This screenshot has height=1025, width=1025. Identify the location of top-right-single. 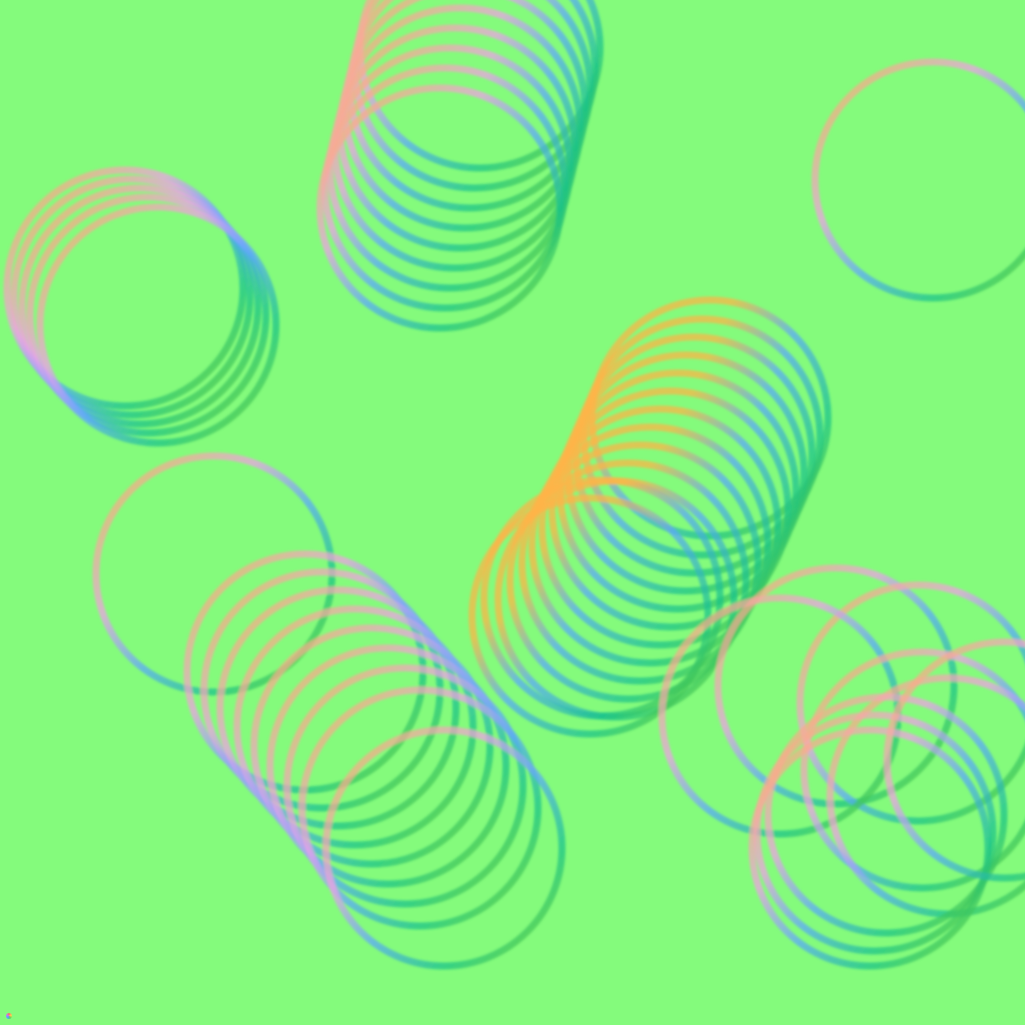
(918, 180).